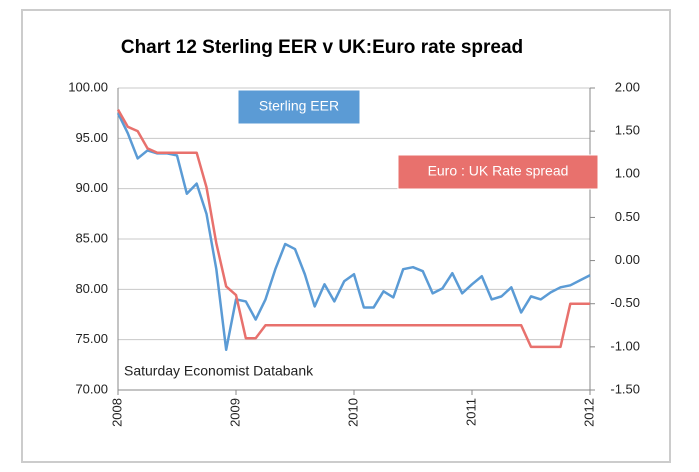 The height and width of the screenshot is (472, 699). Describe the element at coordinates (234, 412) in the screenshot. I see `x-tick-label: 2009` at that location.